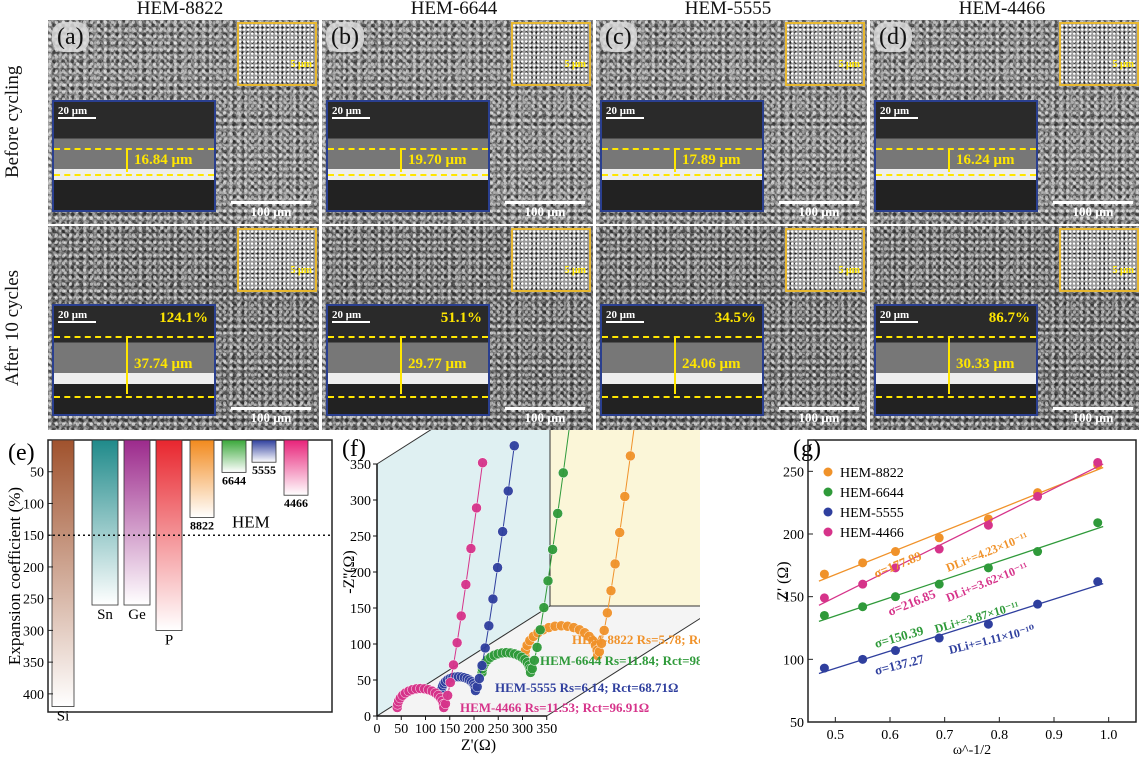 The image size is (1139, 758). What do you see at coordinates (711, 364) in the screenshot?
I see `thickness-label: 24.06 μm` at bounding box center [711, 364].